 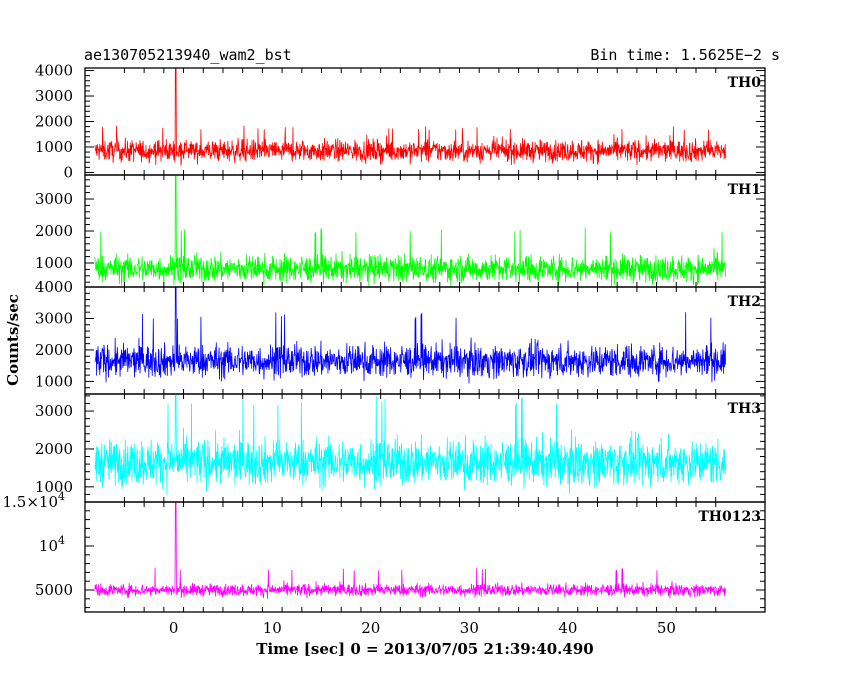 I want to click on x-tick-label: 30, so click(x=469, y=628).